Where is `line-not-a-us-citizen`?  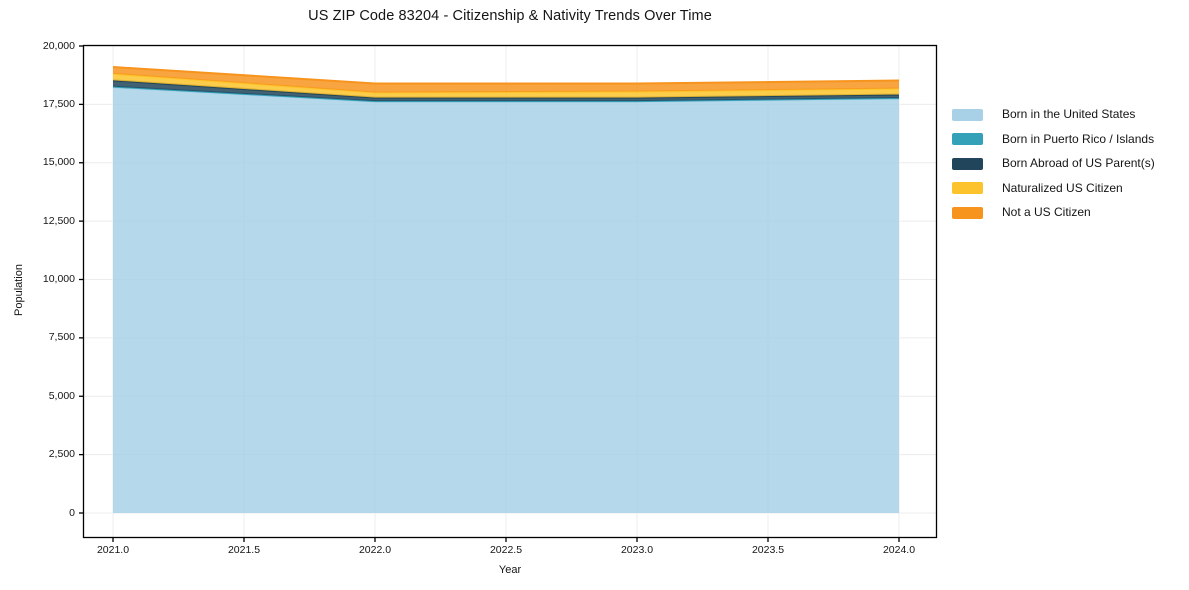 line-not-a-us-citizen is located at coordinates (506, 75).